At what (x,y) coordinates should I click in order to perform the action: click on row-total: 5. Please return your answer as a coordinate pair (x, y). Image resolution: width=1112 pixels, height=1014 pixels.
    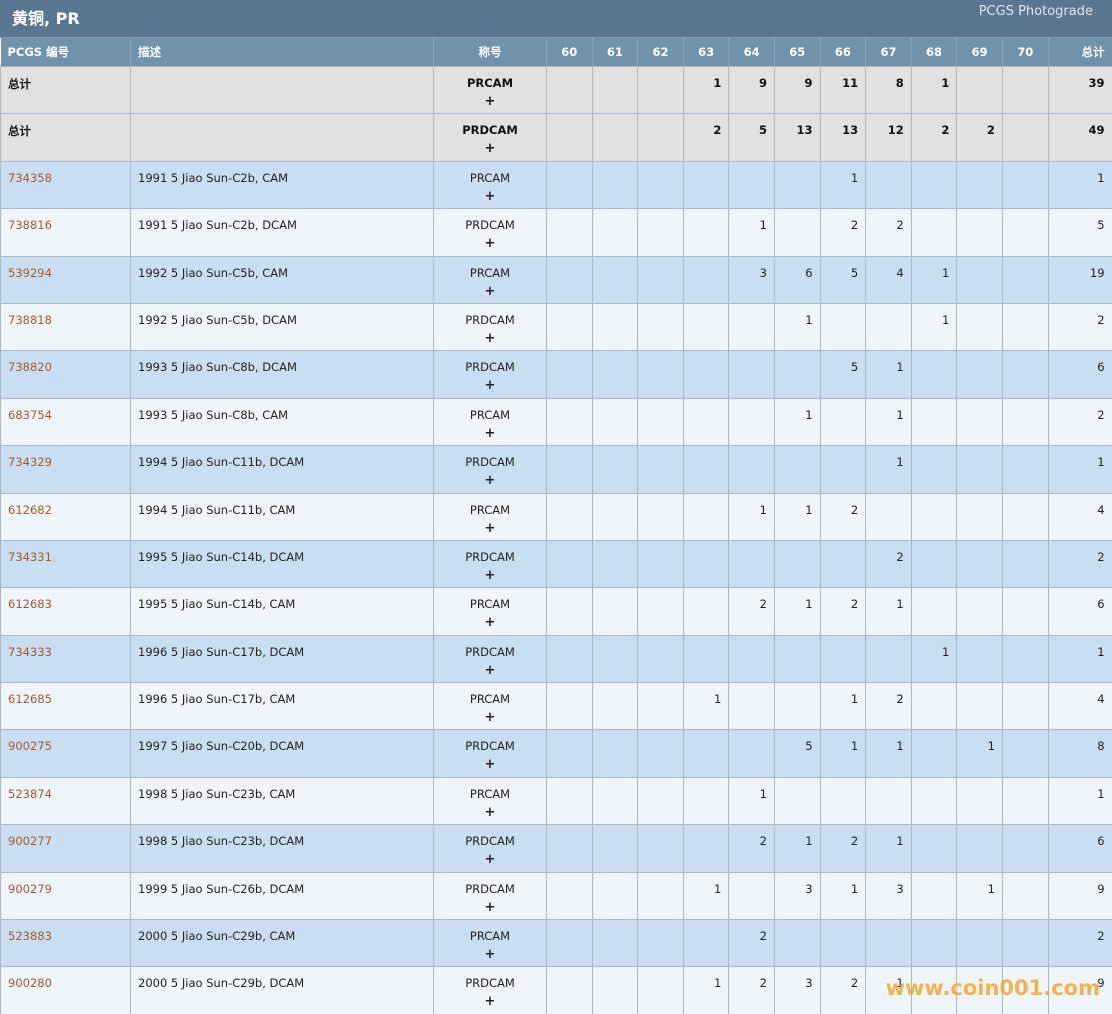
    Looking at the image, I should click on (1079, 232).